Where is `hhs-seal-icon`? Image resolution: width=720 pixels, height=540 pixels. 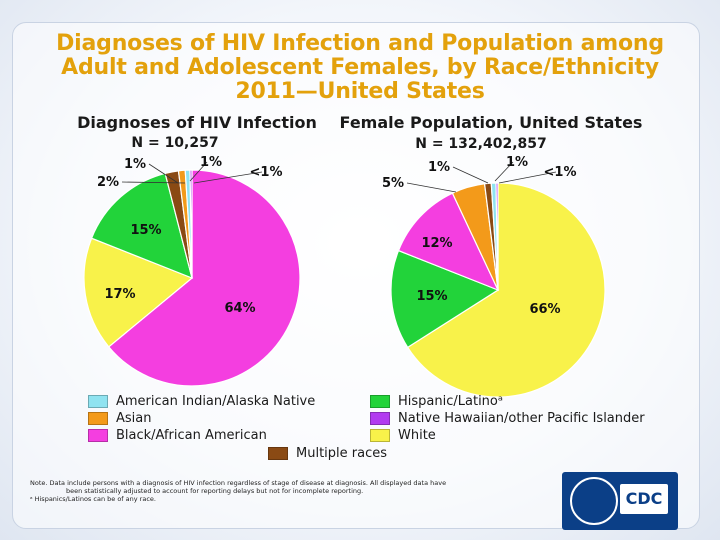 hhs-seal-icon is located at coordinates (594, 501).